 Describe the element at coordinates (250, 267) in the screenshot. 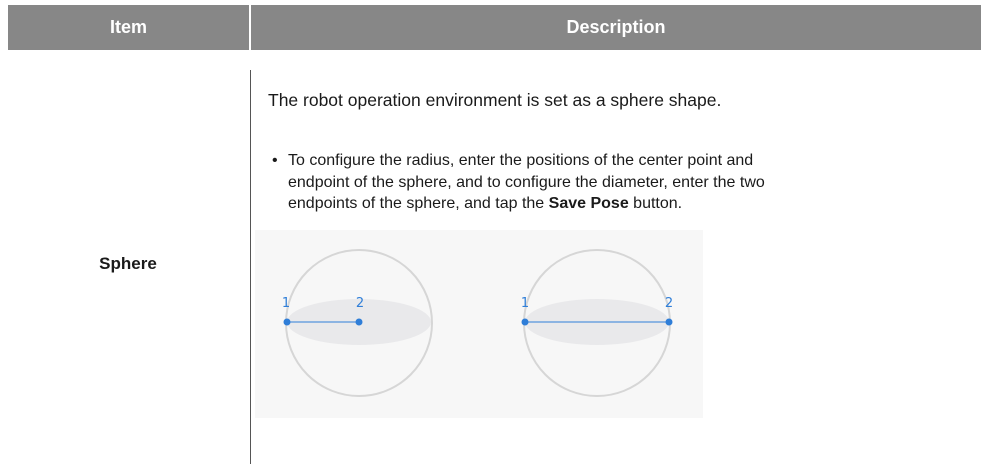

I see `cell-divider` at that location.